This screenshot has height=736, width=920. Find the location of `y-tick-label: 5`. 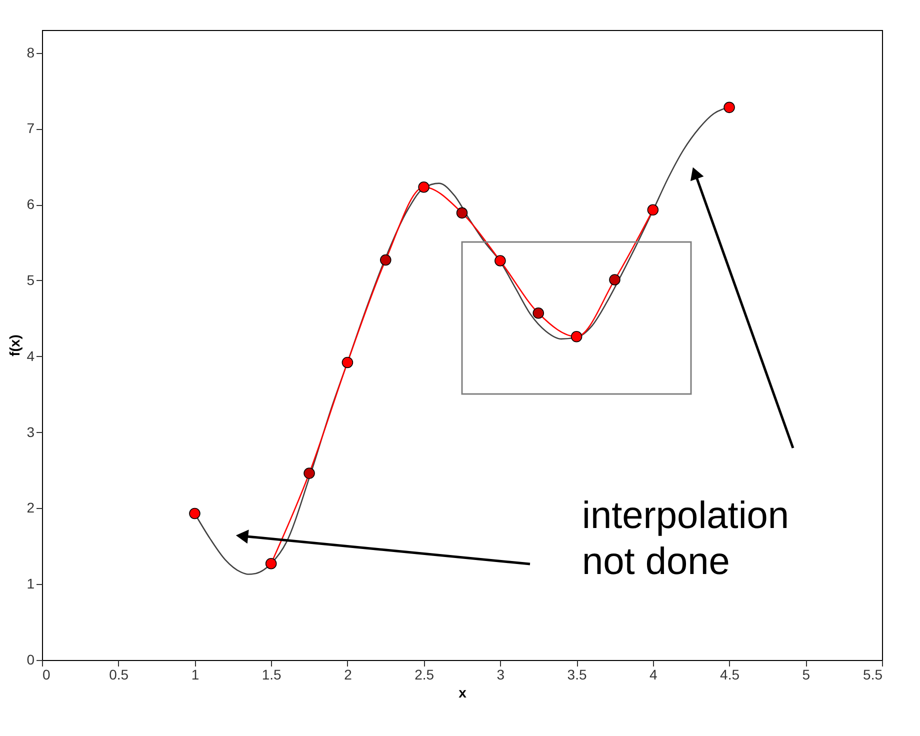

y-tick-label: 5 is located at coordinates (30, 280).